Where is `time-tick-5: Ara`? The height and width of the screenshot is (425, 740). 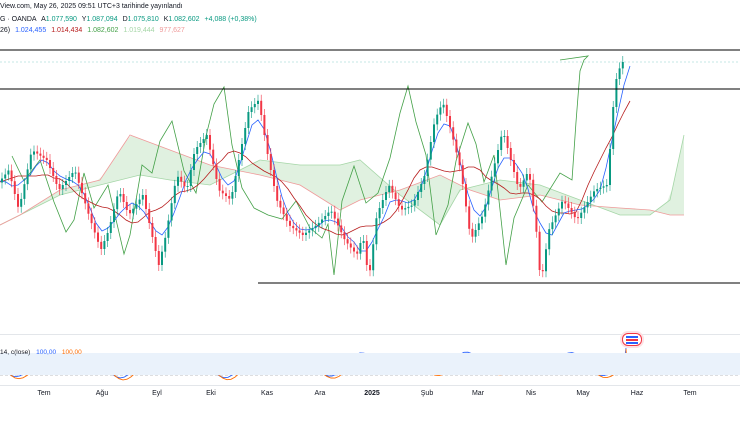
time-tick-5: Ara is located at coordinates (320, 393).